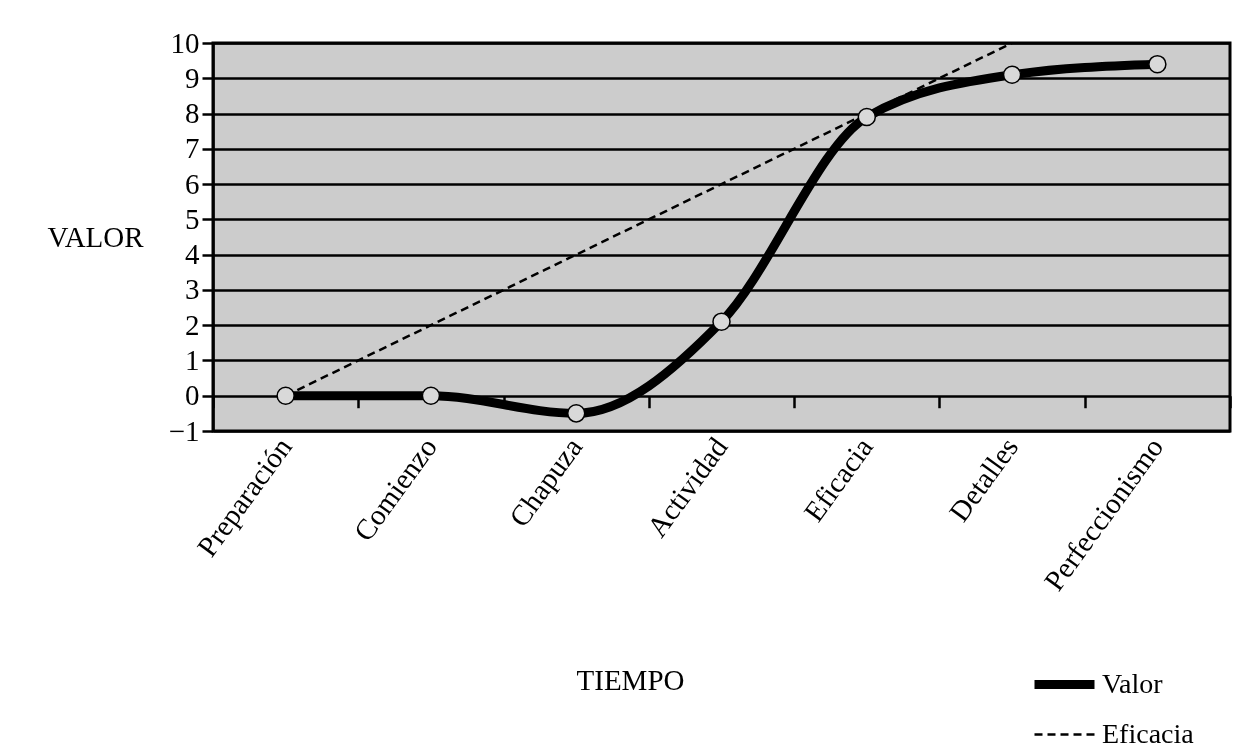  Describe the element at coordinates (185, 42) in the screenshot. I see `y-tick-label: 10` at that location.